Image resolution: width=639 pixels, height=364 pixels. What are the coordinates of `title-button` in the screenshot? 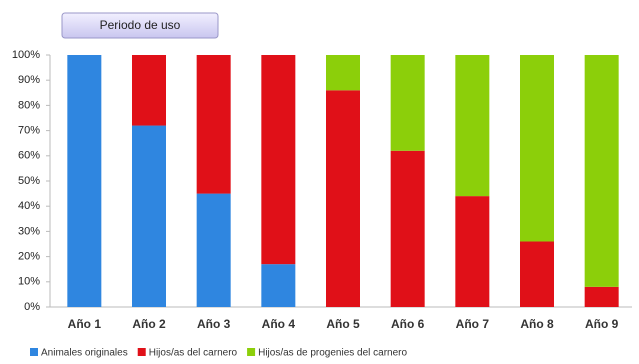 It's located at (140, 25).